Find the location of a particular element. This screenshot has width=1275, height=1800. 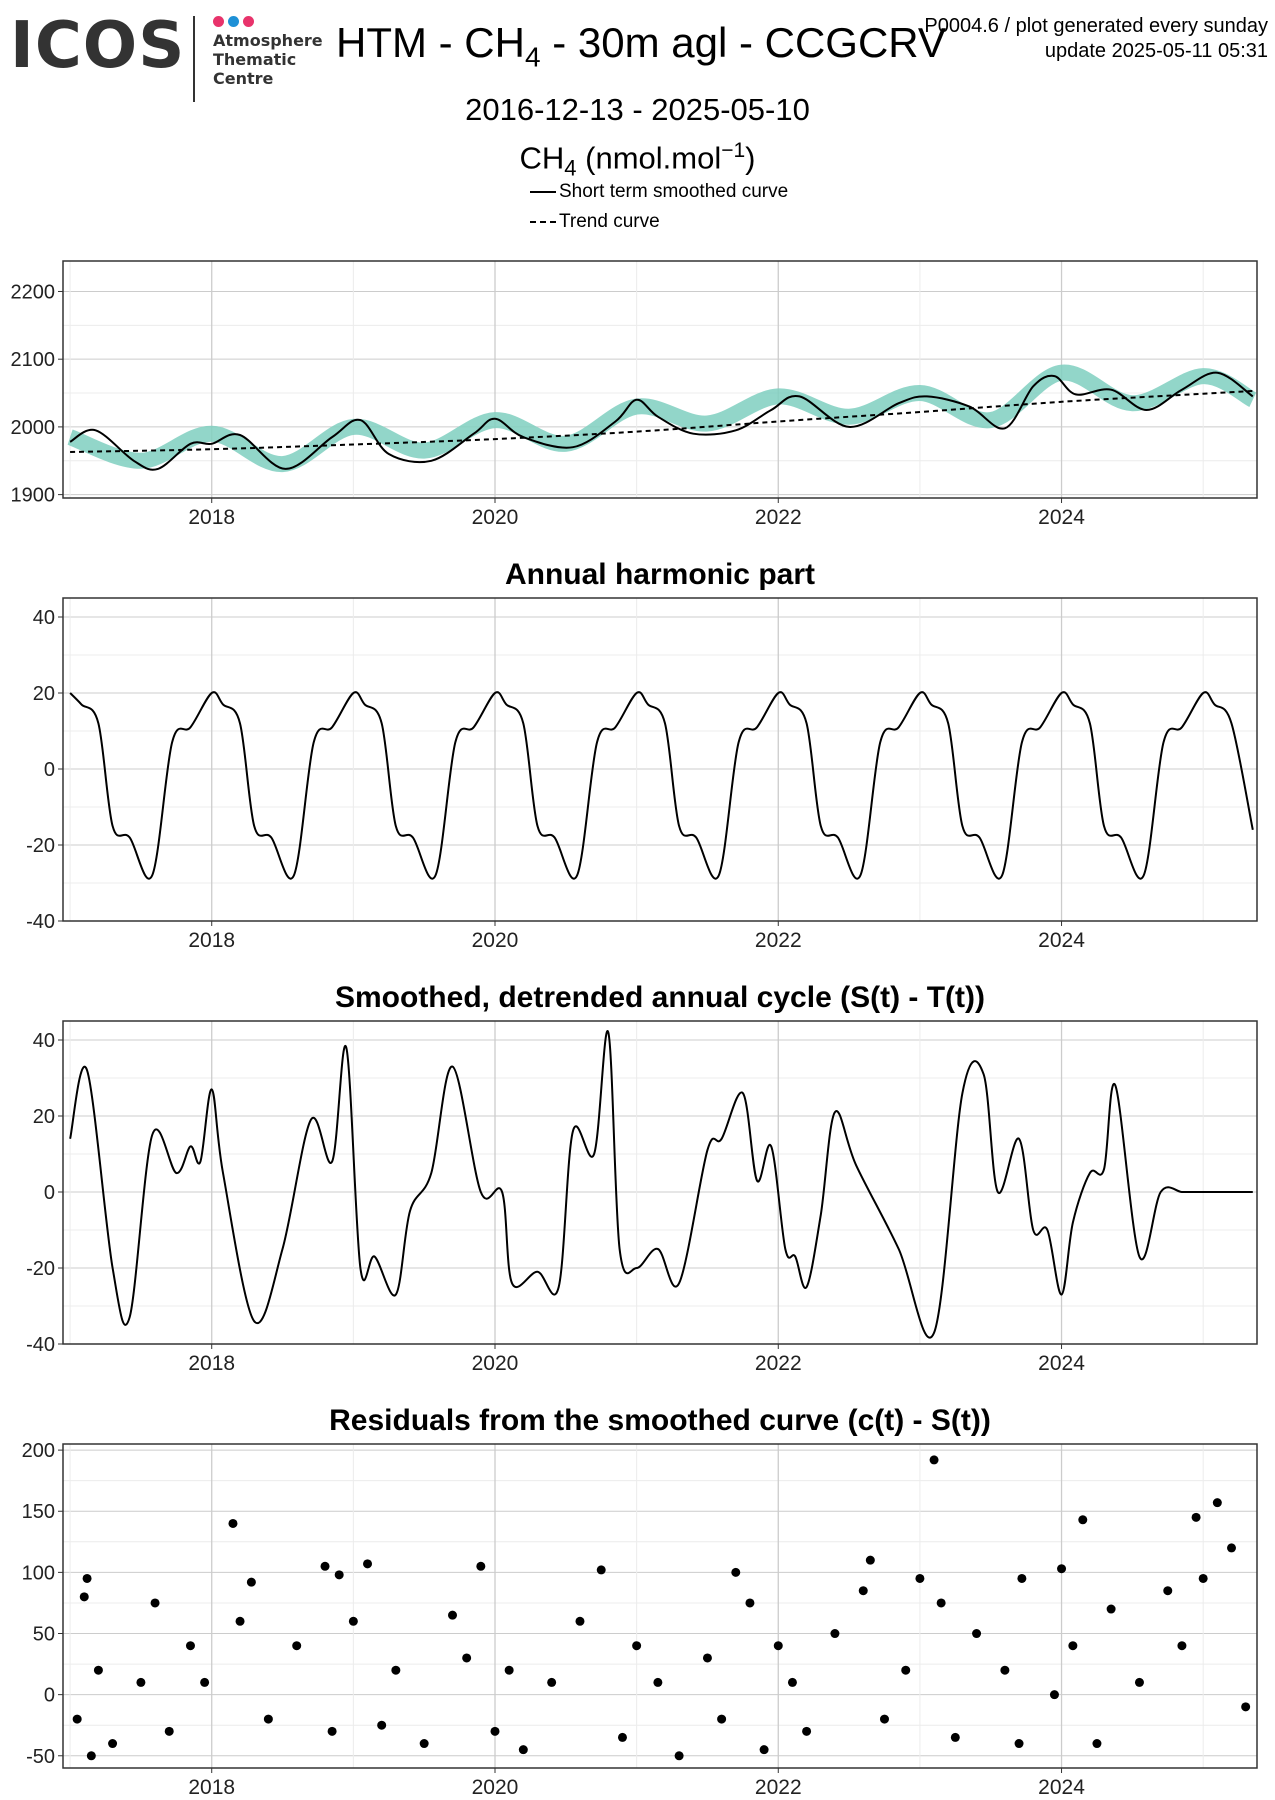

chart-panel-1: 1900 2000 2100 2200 2018 2020 2022 2024 is located at coordinates (634, 394).